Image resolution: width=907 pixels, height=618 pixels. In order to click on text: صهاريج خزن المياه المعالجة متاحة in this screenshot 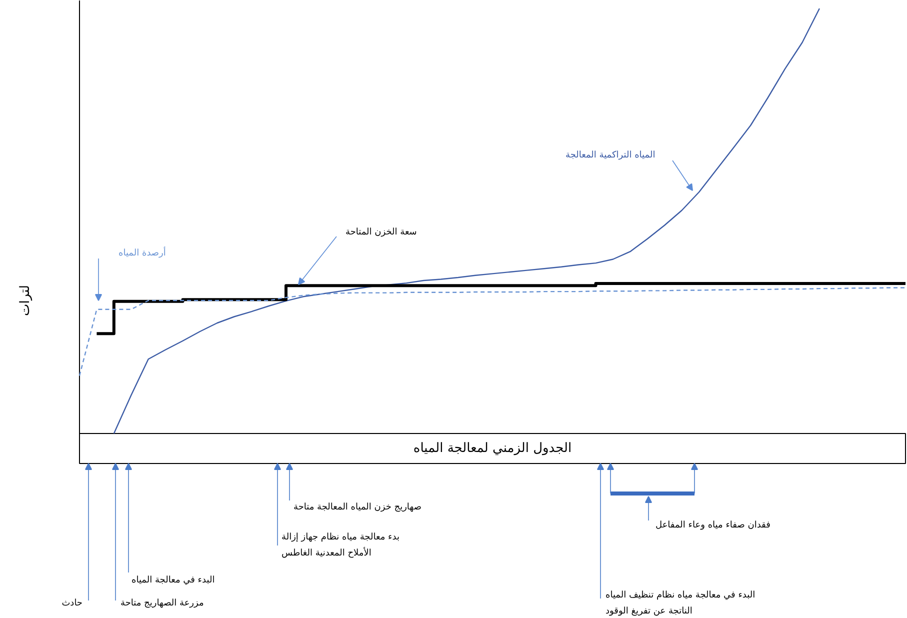, I will do `click(358, 507)`.